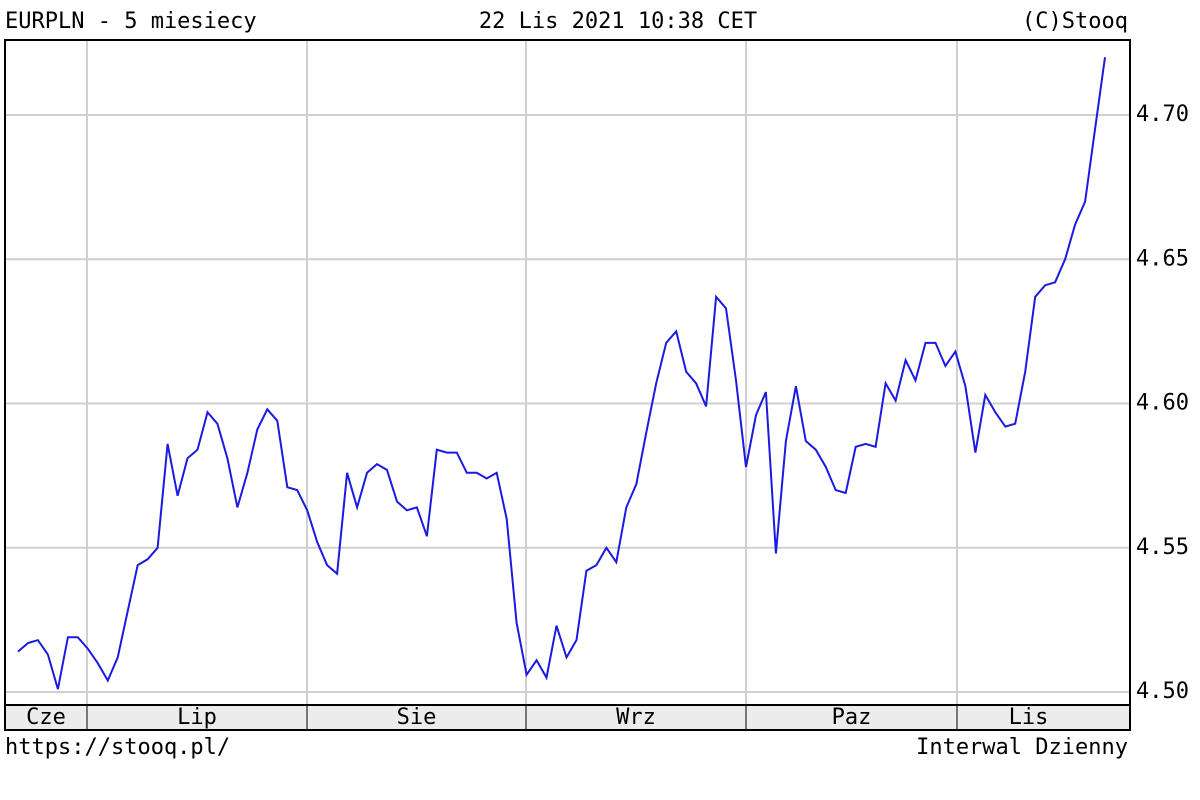 This screenshot has height=800, width=1200. Describe the element at coordinates (197, 717) in the screenshot. I see `month-label: Lip` at that location.